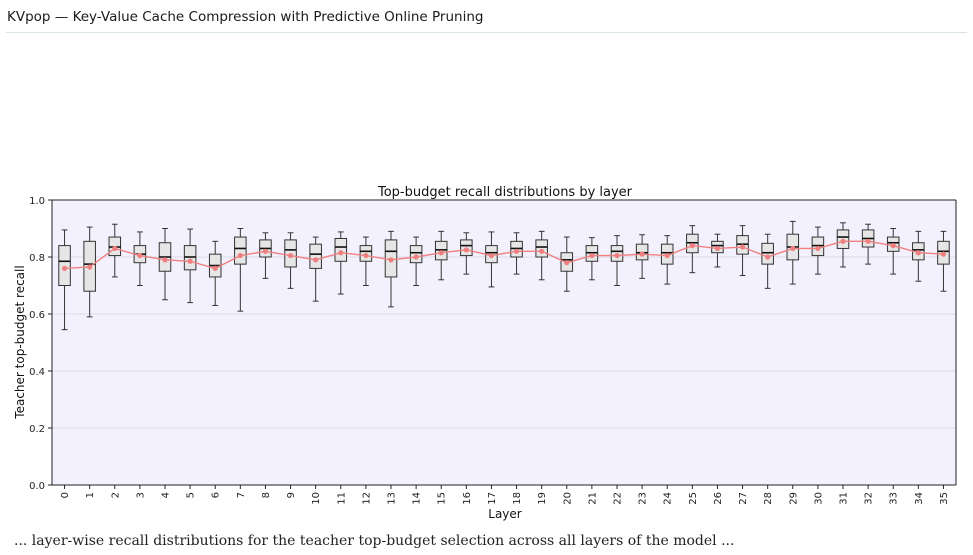 The image size is (973, 555). What do you see at coordinates (492, 498) in the screenshot?
I see `x-tick-label: 17` at bounding box center [492, 498].